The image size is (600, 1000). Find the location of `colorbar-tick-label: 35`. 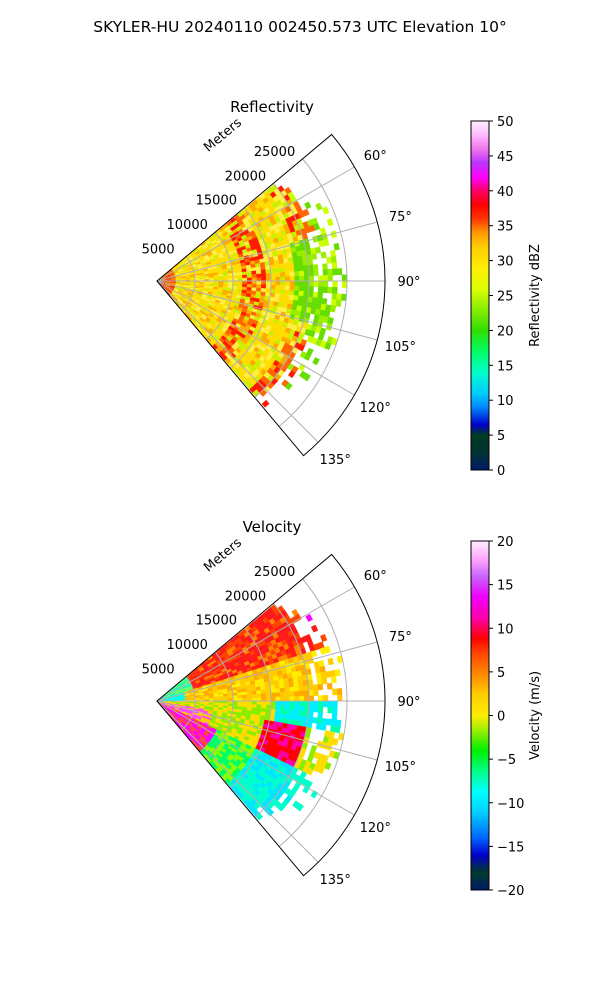

colorbar-tick-label: 35 is located at coordinates (505, 227).